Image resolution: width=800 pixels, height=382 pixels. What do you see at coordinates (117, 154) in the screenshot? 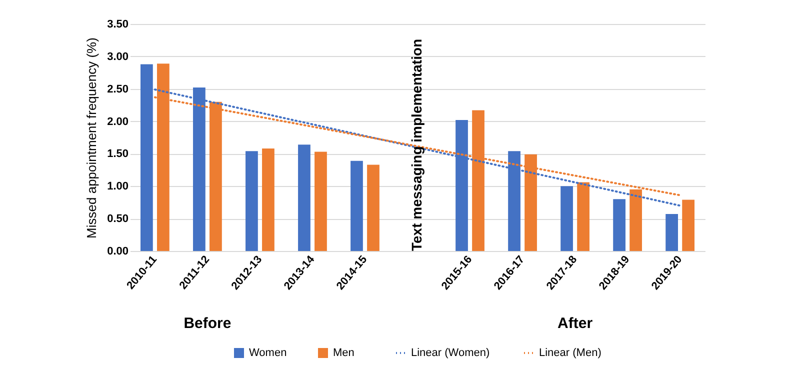
I see `y-tick-label: 1.50` at bounding box center [117, 154].